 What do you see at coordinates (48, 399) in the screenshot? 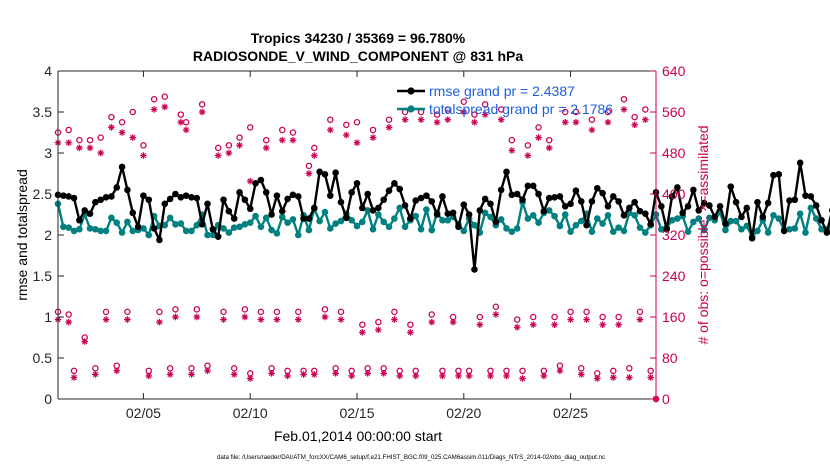
I see `y-tick-label-left: 0` at bounding box center [48, 399].